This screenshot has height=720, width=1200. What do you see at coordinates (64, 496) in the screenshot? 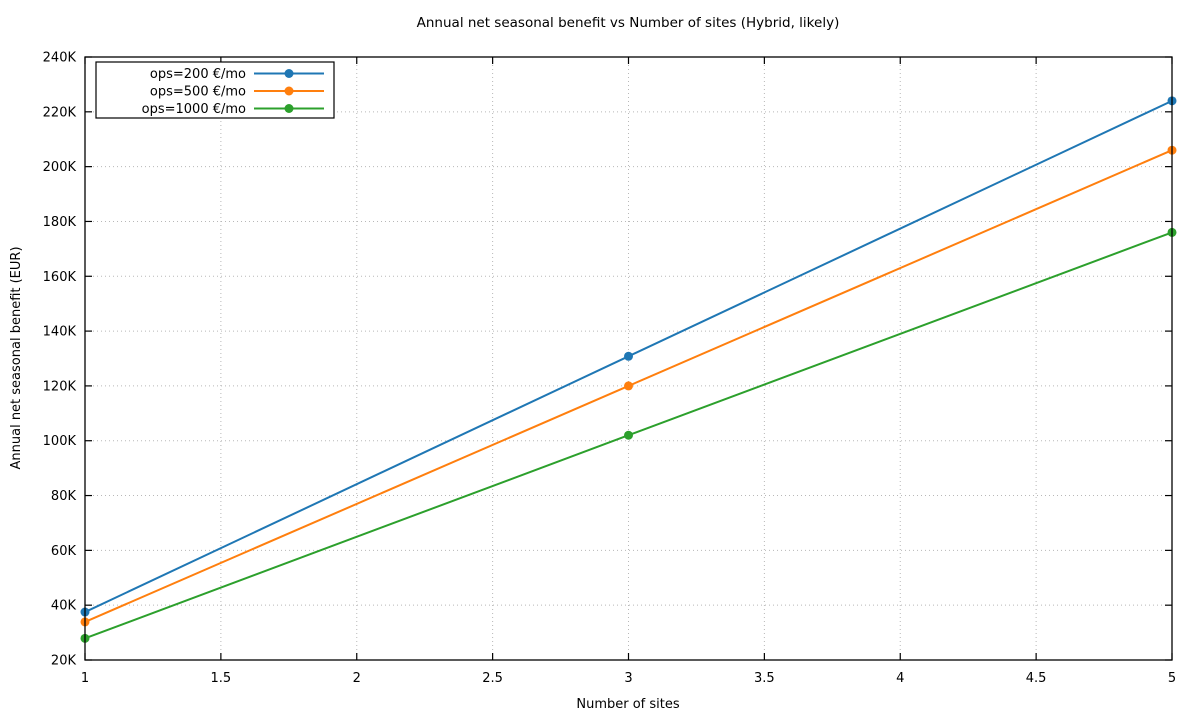
I see `y-tick-label: 80K` at bounding box center [64, 496].